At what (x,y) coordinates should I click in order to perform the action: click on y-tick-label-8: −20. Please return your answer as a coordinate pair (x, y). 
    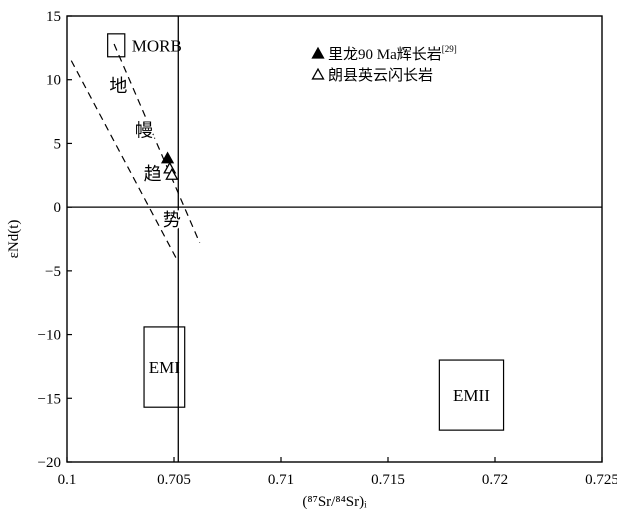
    Looking at the image, I should click on (49, 463).